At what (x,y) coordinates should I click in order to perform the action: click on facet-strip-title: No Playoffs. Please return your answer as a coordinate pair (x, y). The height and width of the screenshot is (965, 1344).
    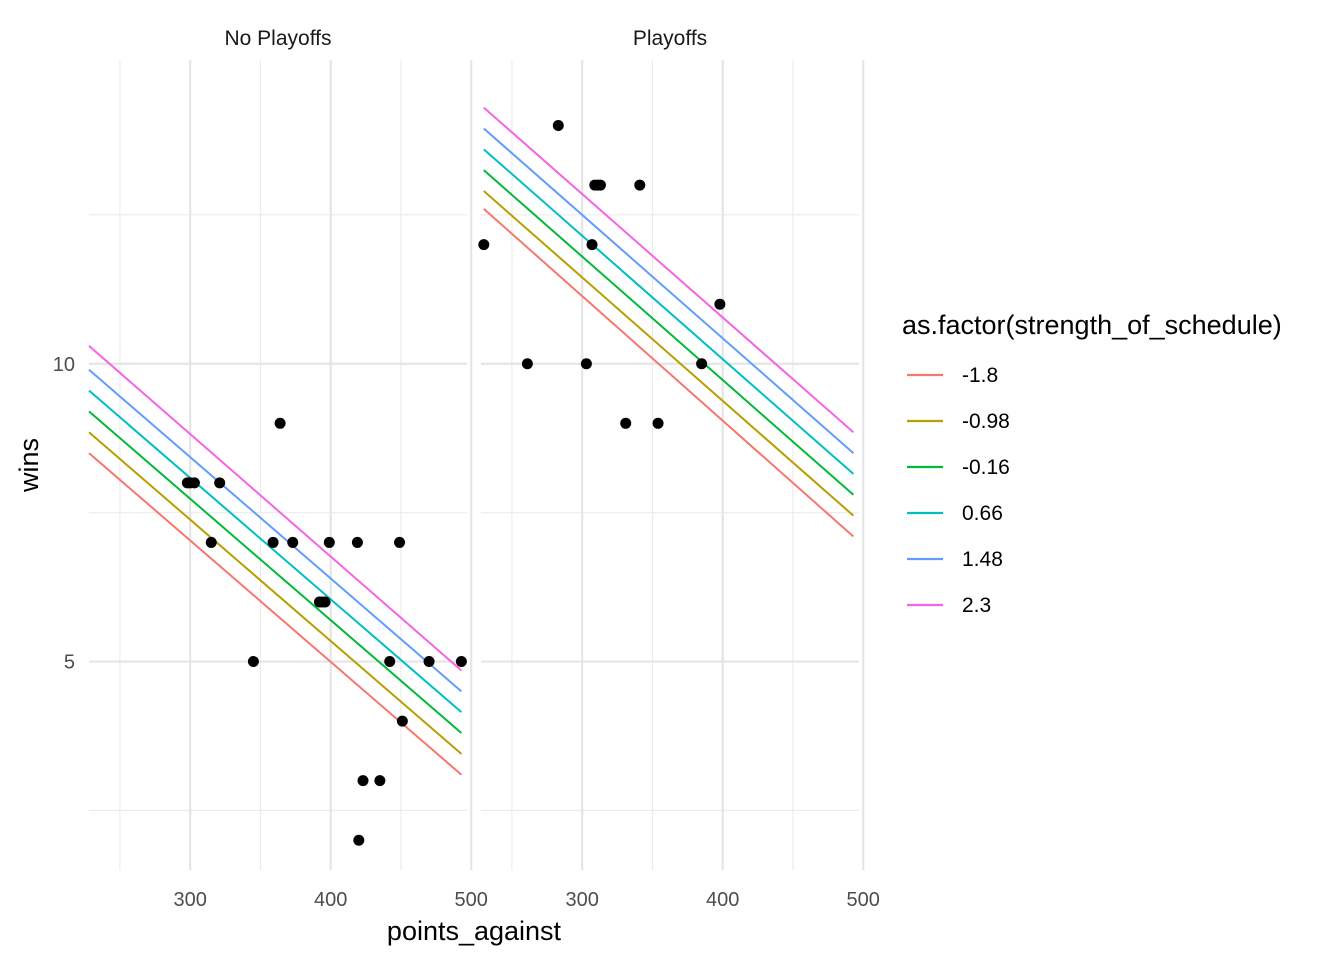
    Looking at the image, I should click on (278, 38).